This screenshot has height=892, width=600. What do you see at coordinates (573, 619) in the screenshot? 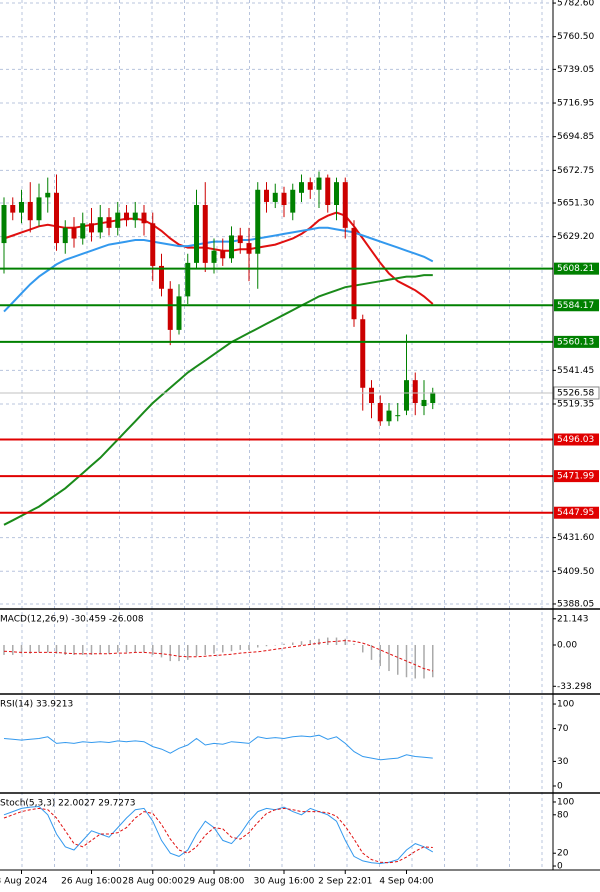
I see `y-tick-label: 21.143` at bounding box center [573, 619].